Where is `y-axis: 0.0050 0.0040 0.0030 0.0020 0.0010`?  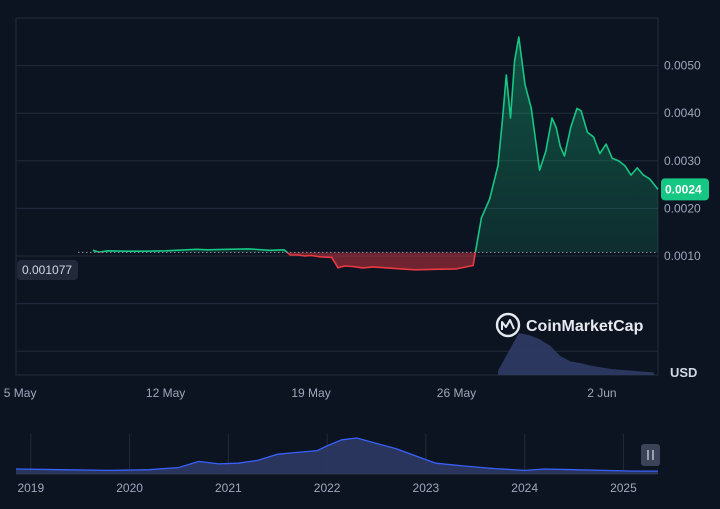
y-axis: 0.0050 0.0040 0.0030 0.0020 0.0010 is located at coordinates (682, 161).